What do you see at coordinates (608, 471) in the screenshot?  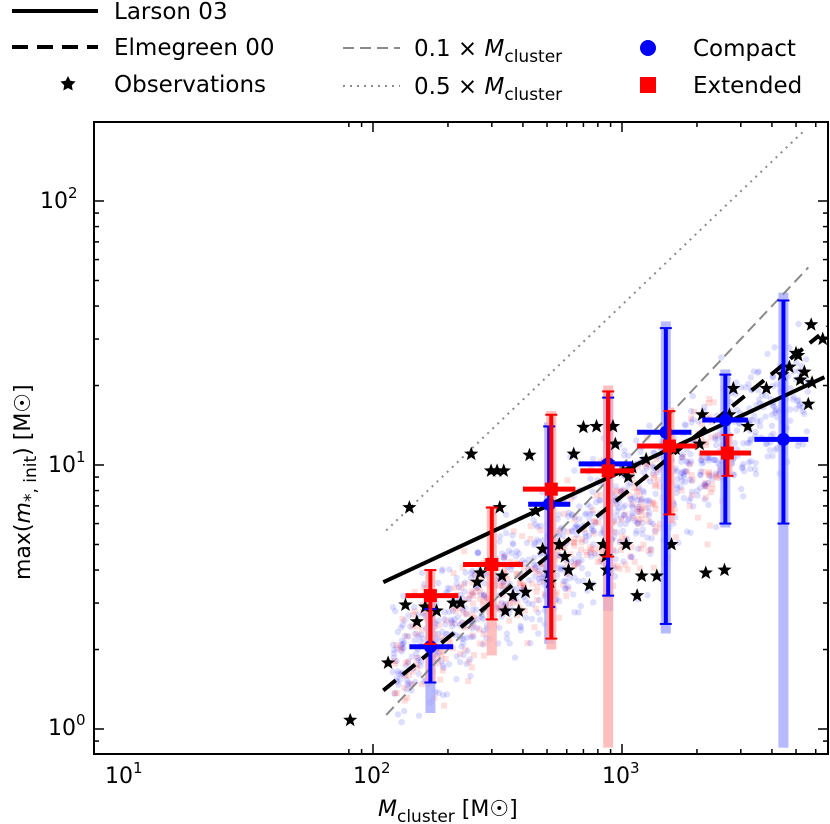 I see `marker-extended` at bounding box center [608, 471].